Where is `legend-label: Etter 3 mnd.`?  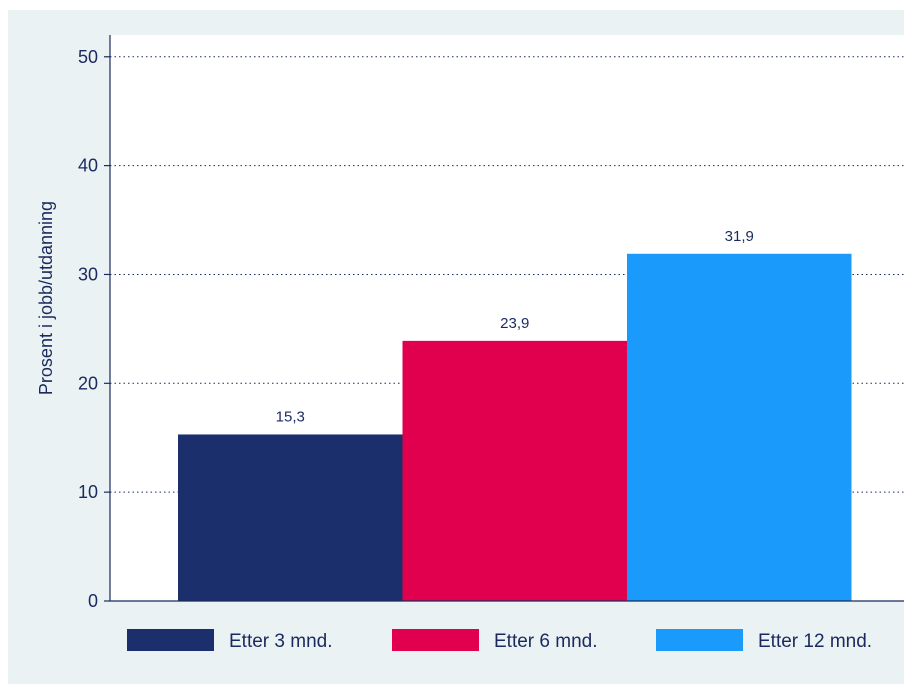
legend-label: Etter 3 mnd. is located at coordinates (281, 641).